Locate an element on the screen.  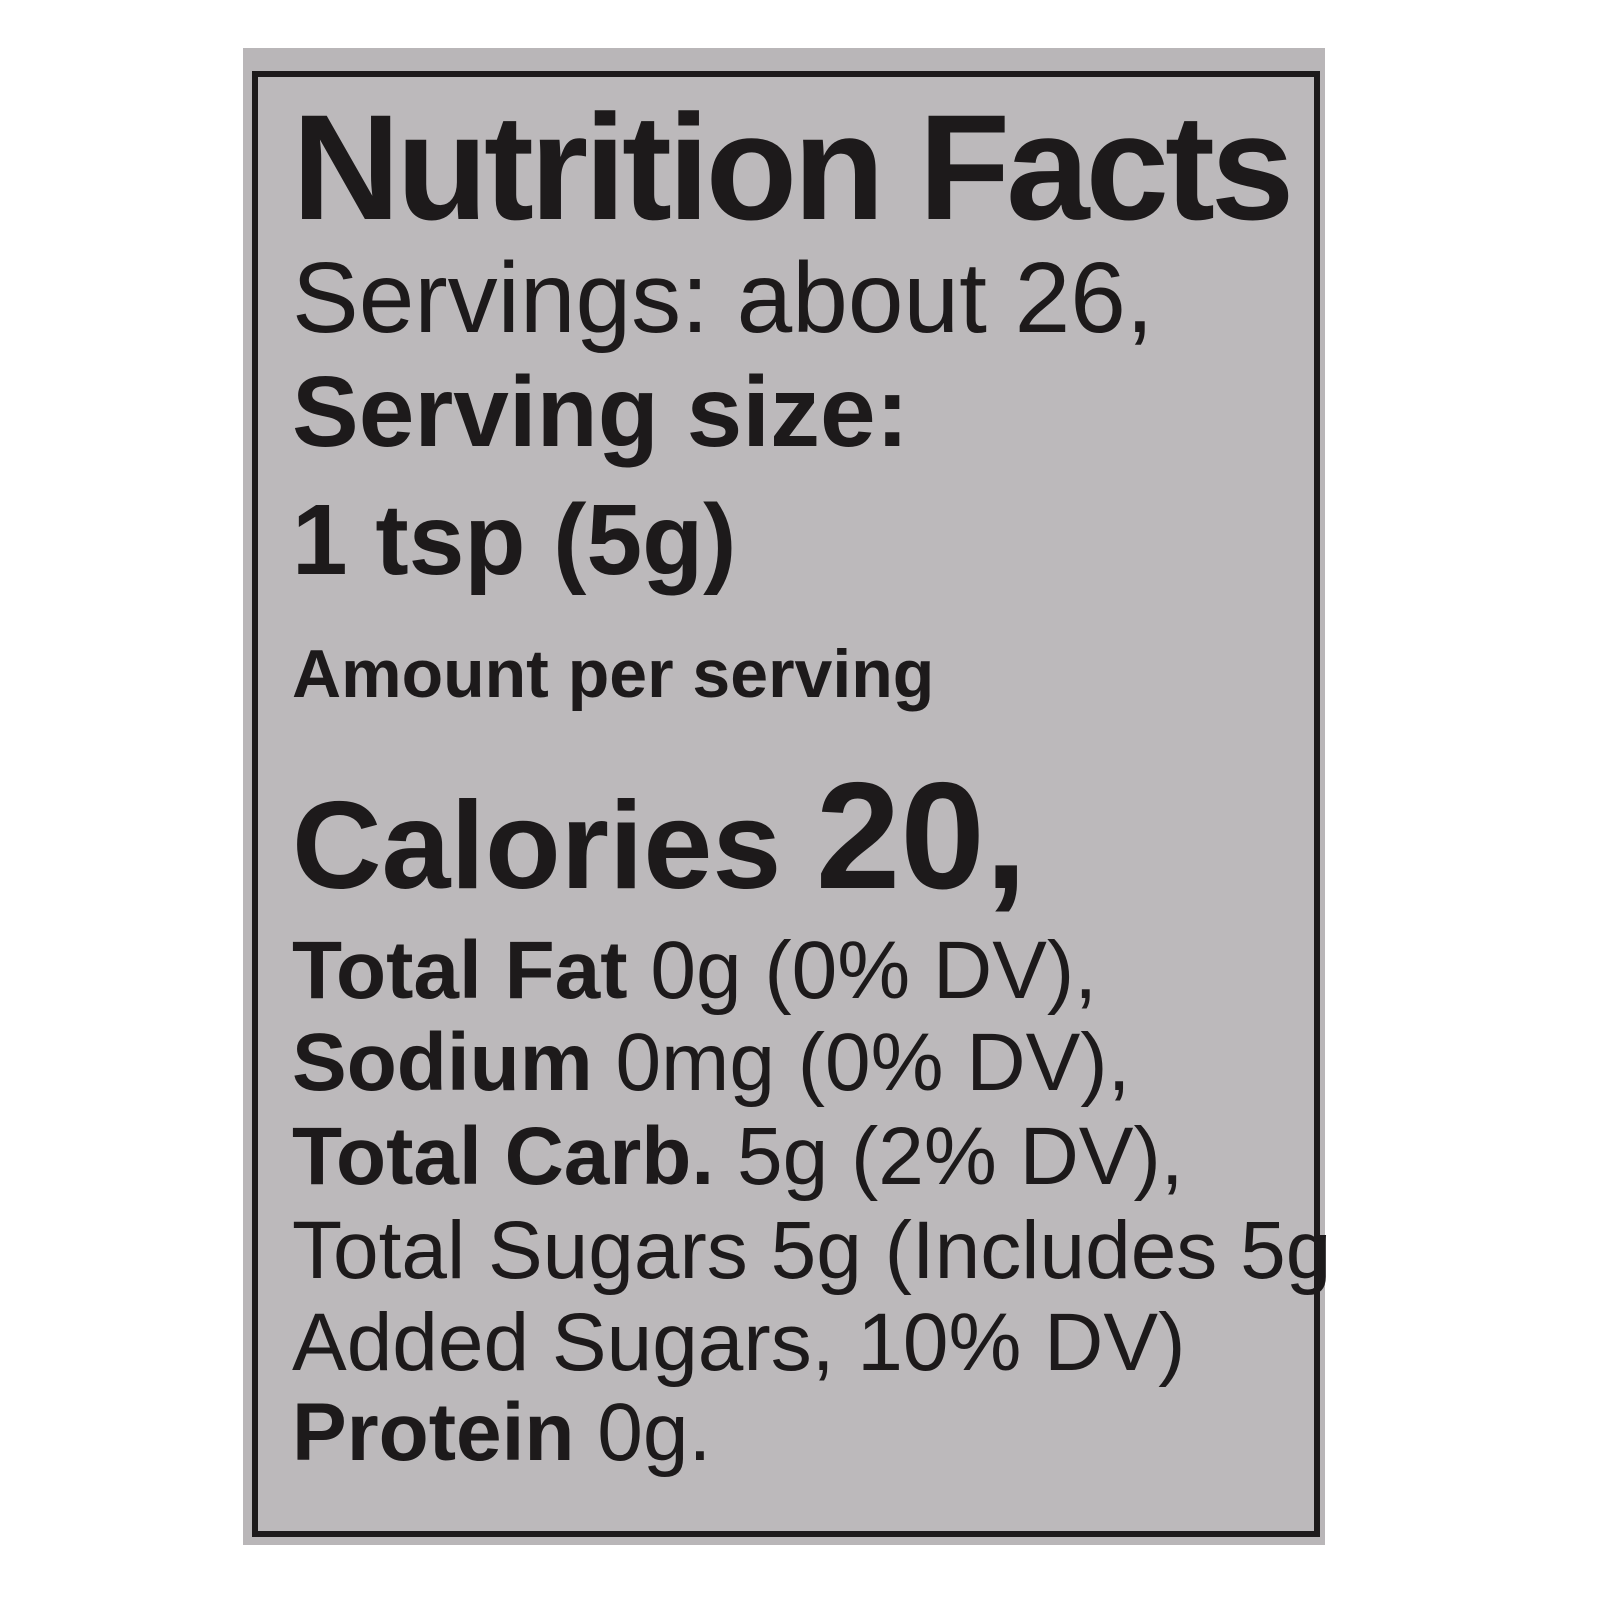
nutrient-name: Sodium is located at coordinates (442, 1062).